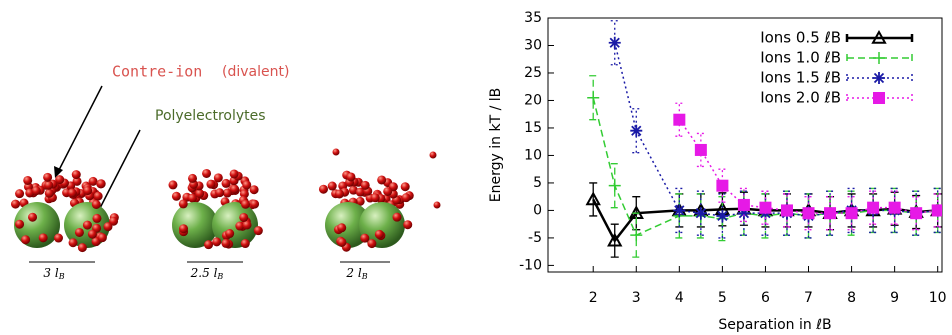 The image size is (952, 335). I want to click on y-tick-label: 25, so click(533, 73).